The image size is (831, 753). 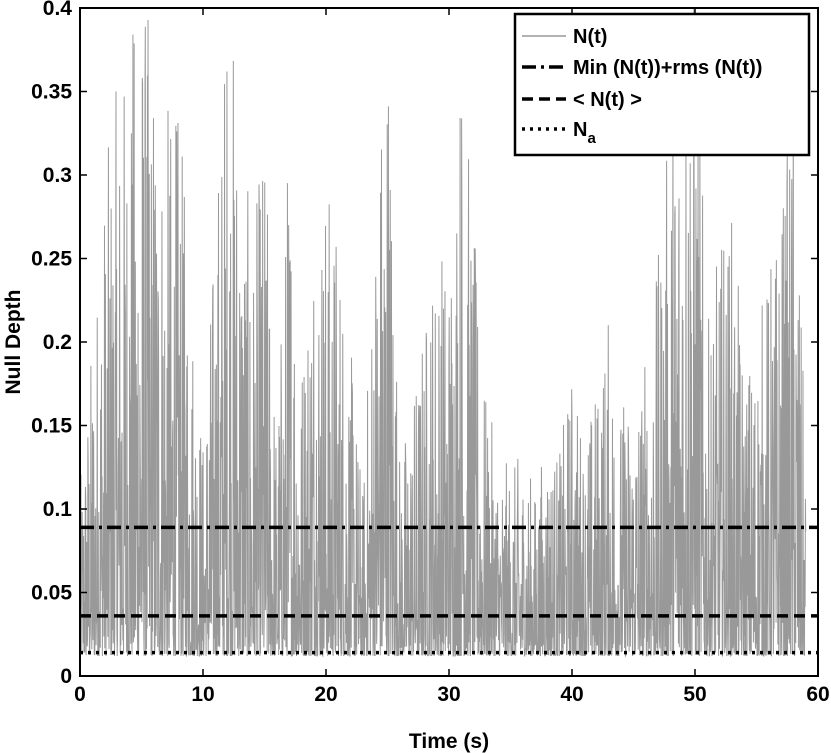 What do you see at coordinates (80, 694) in the screenshot?
I see `x-tick-label: 0` at bounding box center [80, 694].